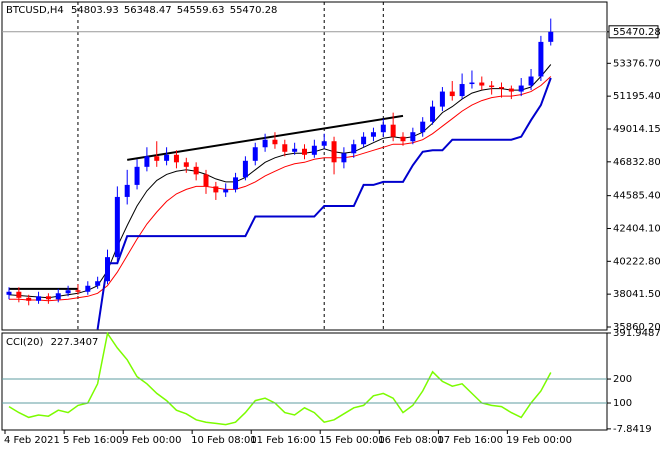 This screenshot has width=660, height=450. What do you see at coordinates (636, 333) in the screenshot?
I see `y-tick-label: 391.9487` at bounding box center [636, 333].